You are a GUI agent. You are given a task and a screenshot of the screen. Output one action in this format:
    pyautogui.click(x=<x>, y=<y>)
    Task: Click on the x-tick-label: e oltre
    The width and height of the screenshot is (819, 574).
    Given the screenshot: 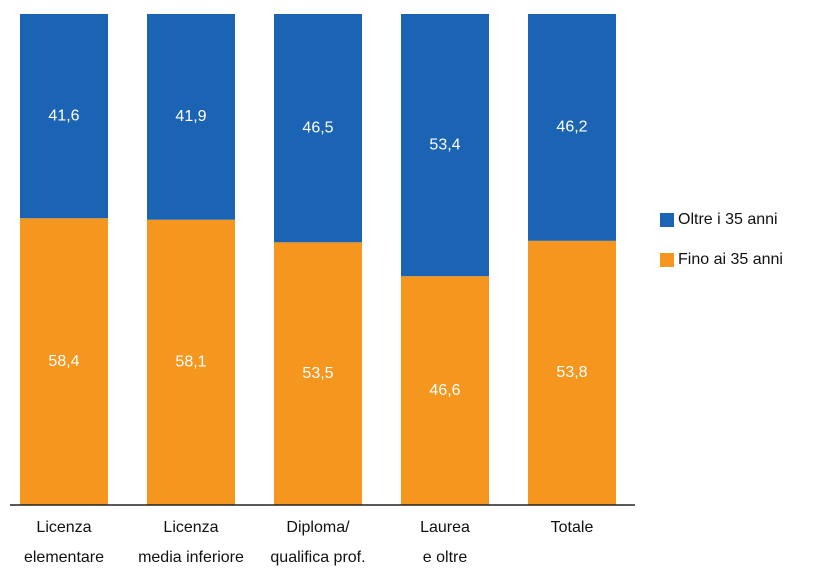 What is the action you would take?
    pyautogui.click(x=445, y=557)
    